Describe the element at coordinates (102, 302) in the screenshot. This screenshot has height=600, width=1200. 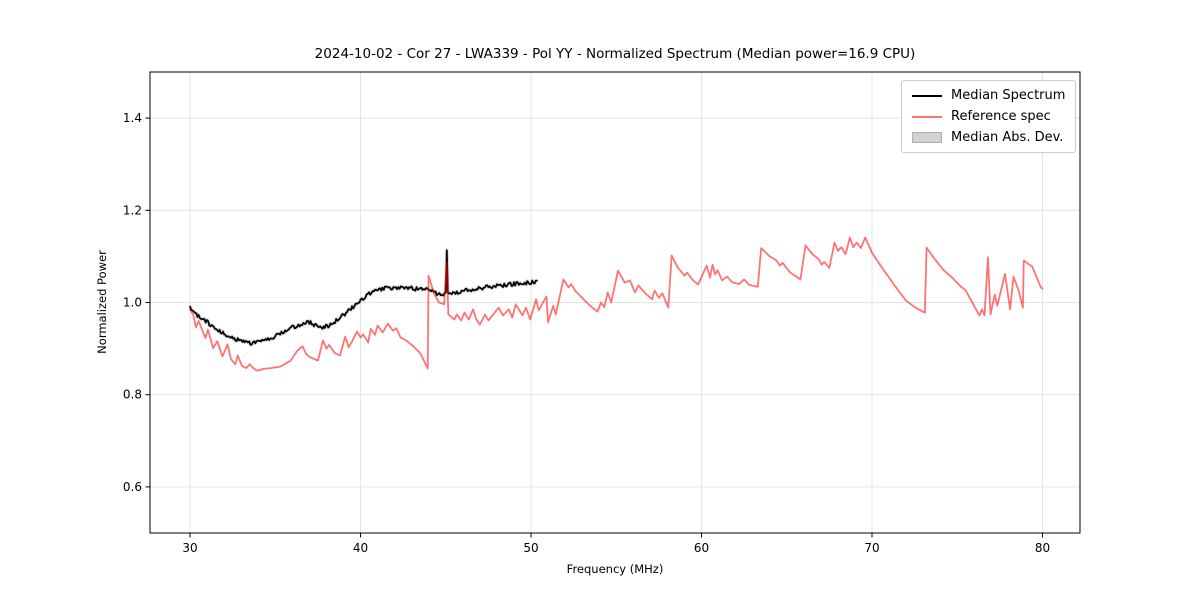
I see `y-axis-label: Normalized Power` at that location.